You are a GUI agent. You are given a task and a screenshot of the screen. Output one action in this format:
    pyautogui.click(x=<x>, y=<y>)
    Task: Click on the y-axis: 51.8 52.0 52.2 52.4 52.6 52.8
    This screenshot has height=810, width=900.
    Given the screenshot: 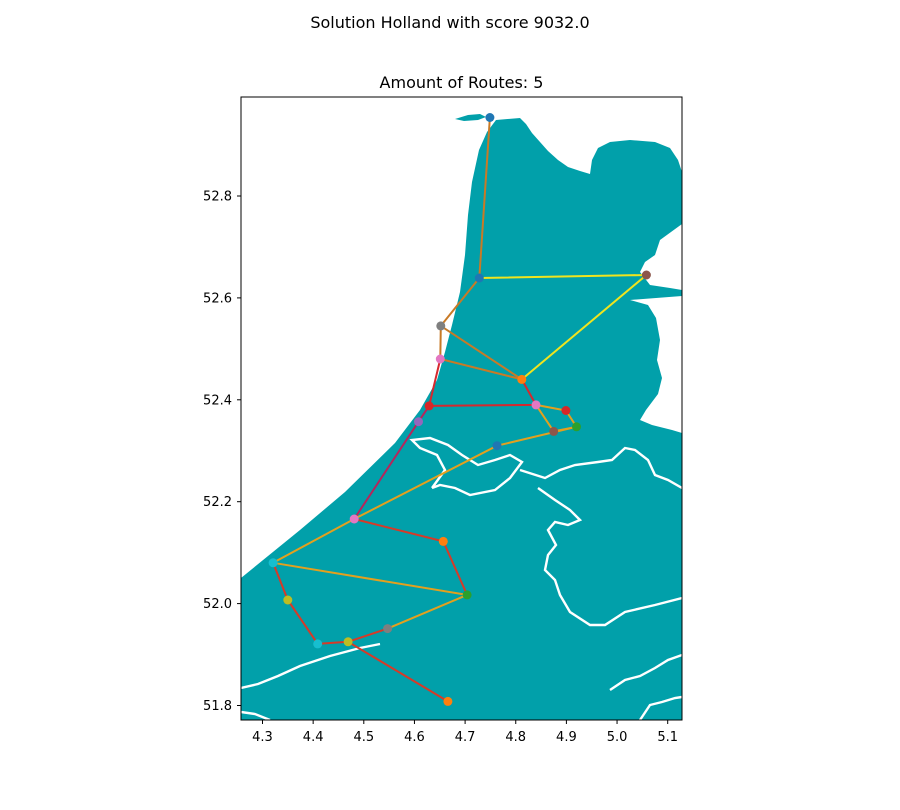 What is the action you would take?
    pyautogui.click(x=222, y=452)
    